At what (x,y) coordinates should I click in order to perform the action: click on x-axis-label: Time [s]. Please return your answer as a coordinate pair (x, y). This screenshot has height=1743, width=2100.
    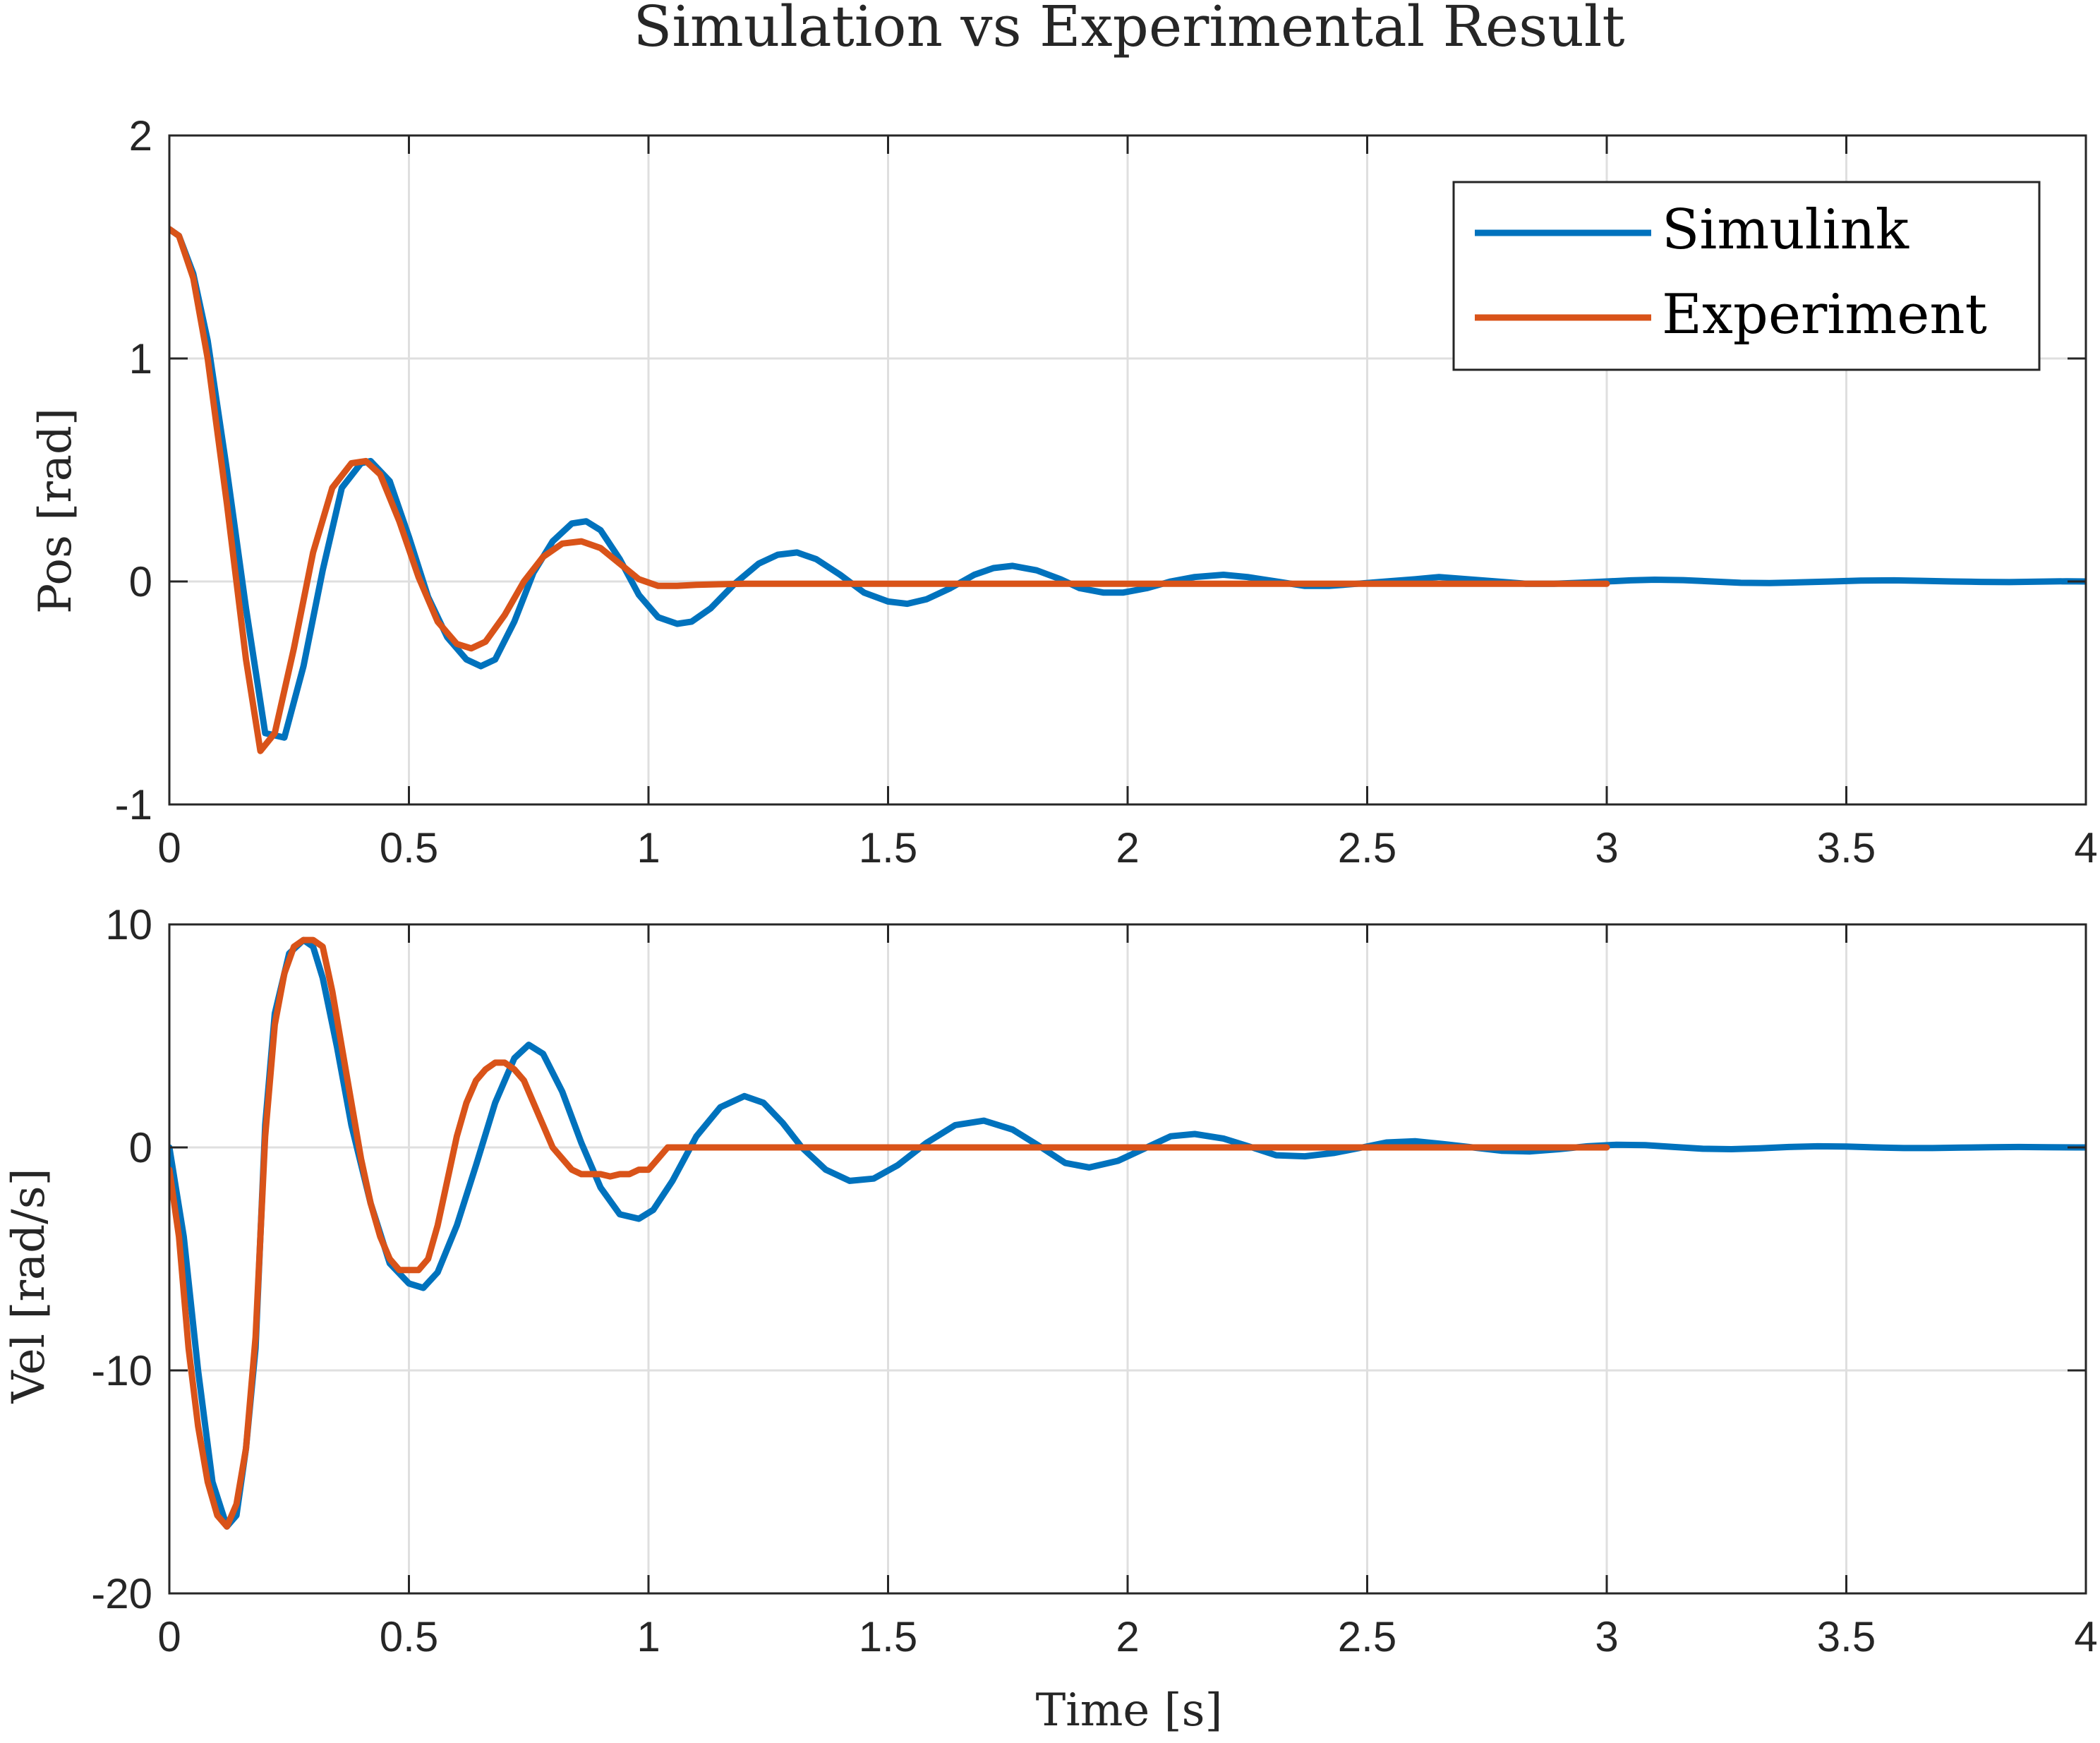
    Looking at the image, I should click on (1129, 1710).